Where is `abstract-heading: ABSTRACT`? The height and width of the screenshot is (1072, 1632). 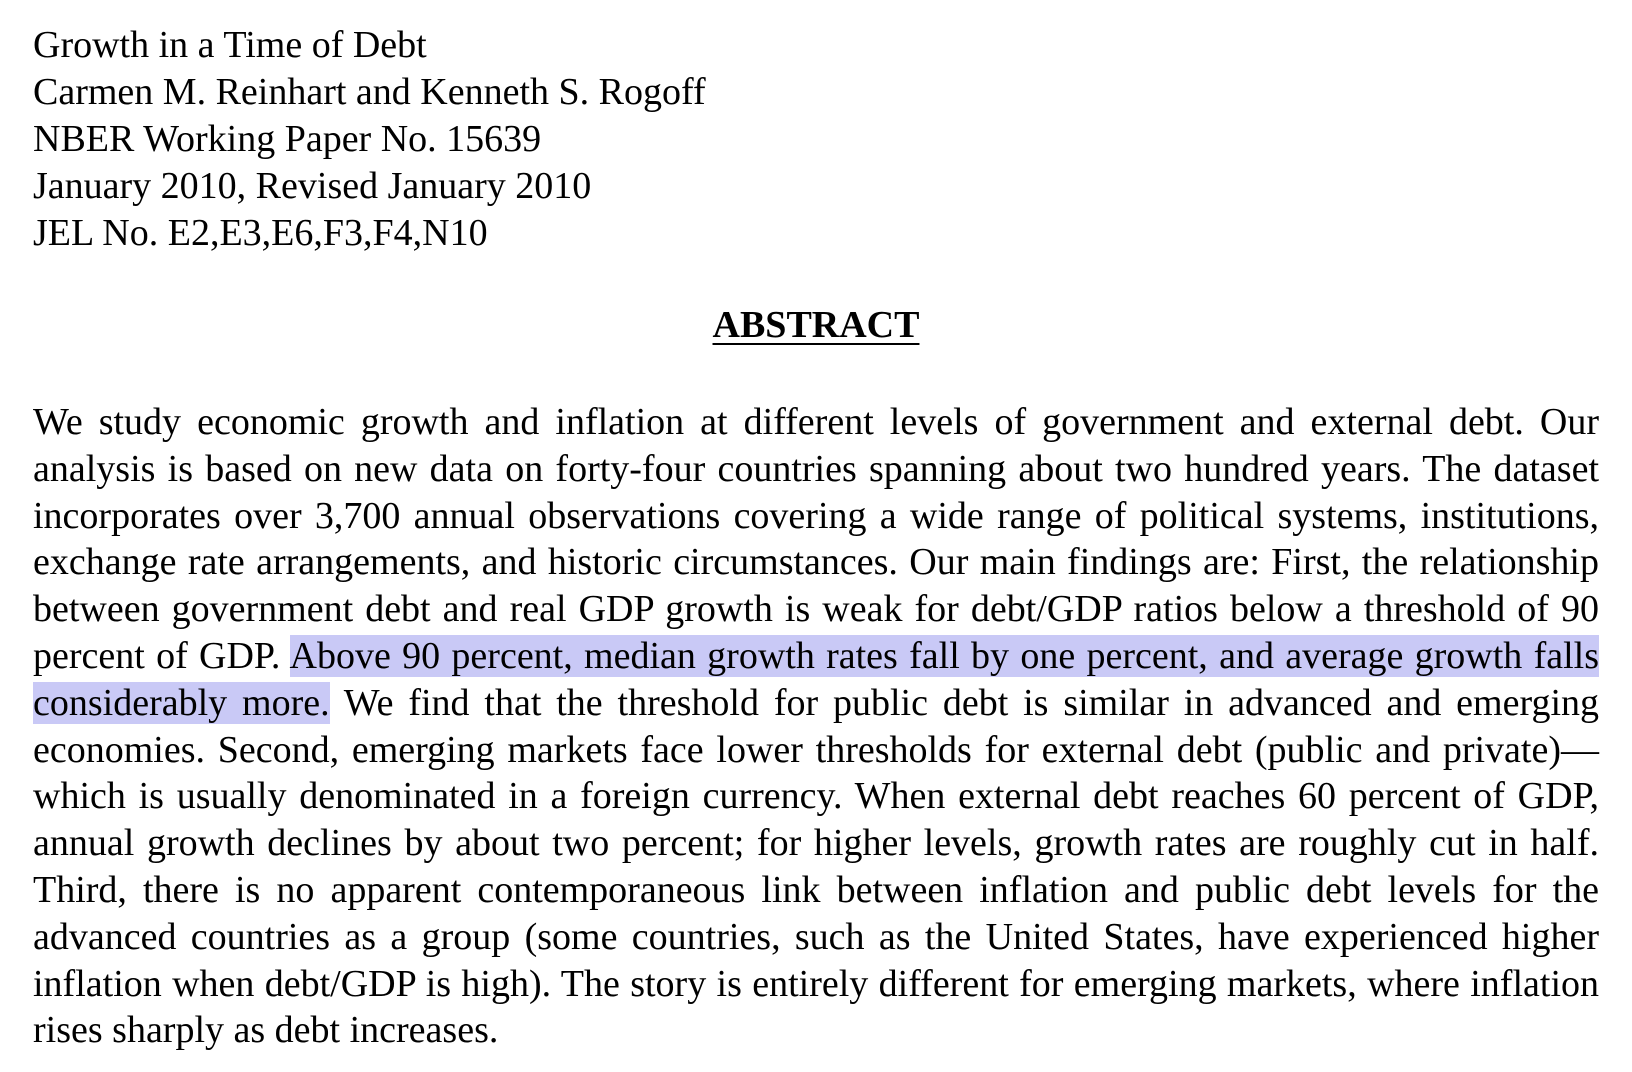
abstract-heading: ABSTRACT is located at coordinates (816, 325).